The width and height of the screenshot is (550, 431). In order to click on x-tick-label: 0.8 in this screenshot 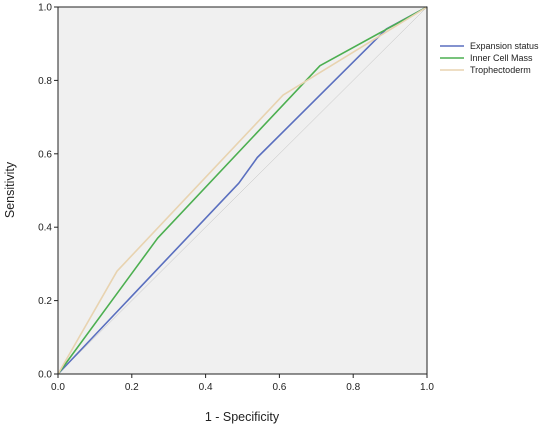, I will do `click(353, 387)`.